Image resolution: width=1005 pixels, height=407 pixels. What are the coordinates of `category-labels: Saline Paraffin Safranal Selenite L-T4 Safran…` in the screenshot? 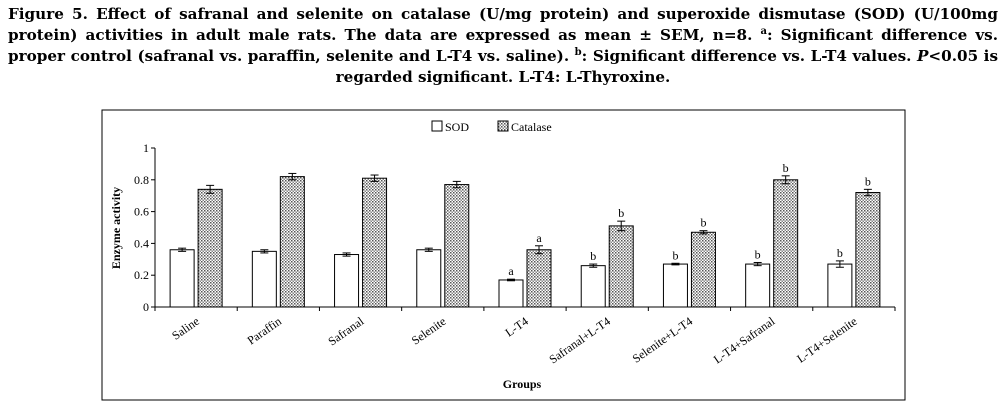 It's located at (514, 340).